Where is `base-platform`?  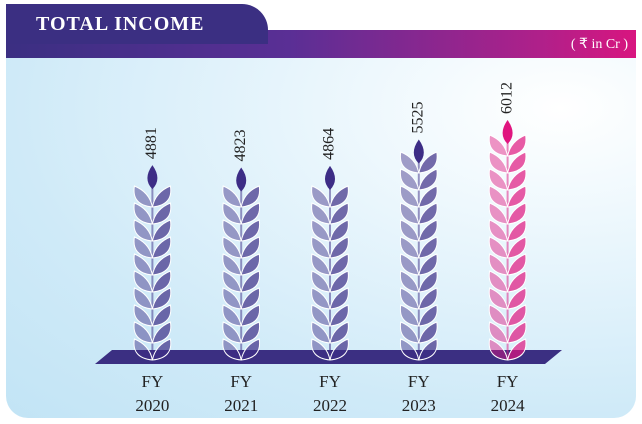 base-platform is located at coordinates (328, 357).